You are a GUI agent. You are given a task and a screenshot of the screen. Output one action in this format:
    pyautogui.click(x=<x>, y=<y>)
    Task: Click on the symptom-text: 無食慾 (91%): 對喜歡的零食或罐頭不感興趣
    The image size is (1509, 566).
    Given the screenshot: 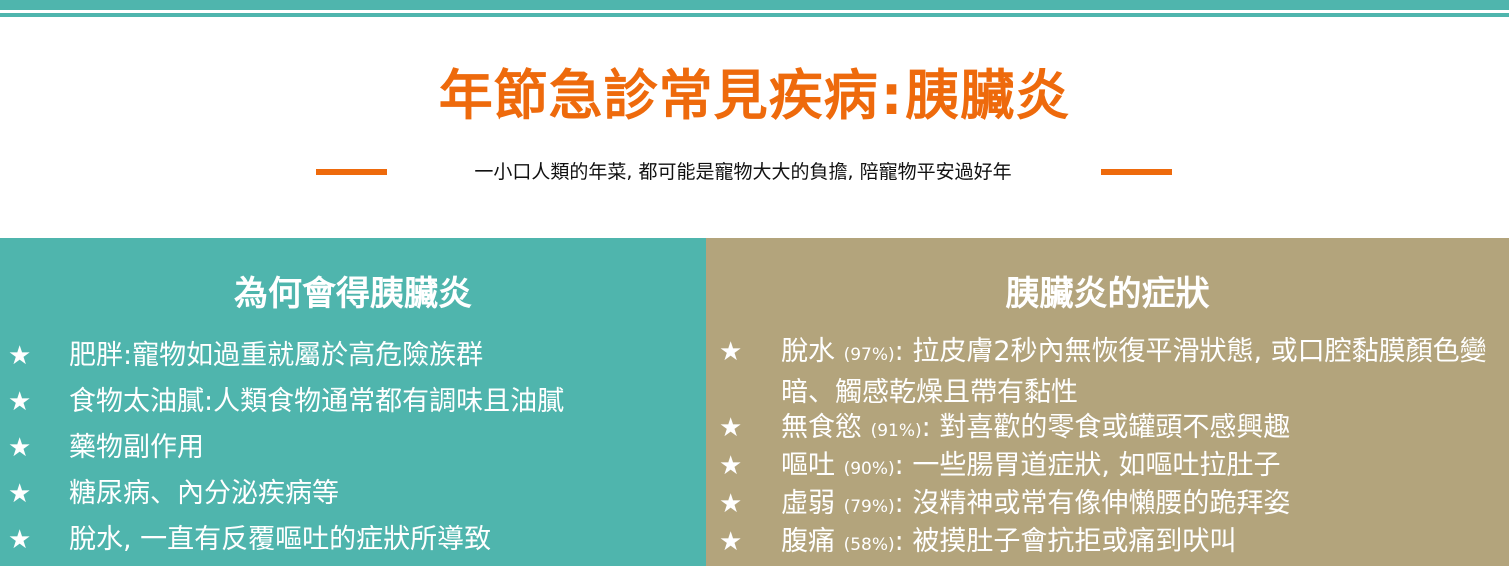 What is the action you would take?
    pyautogui.click(x=1138, y=429)
    